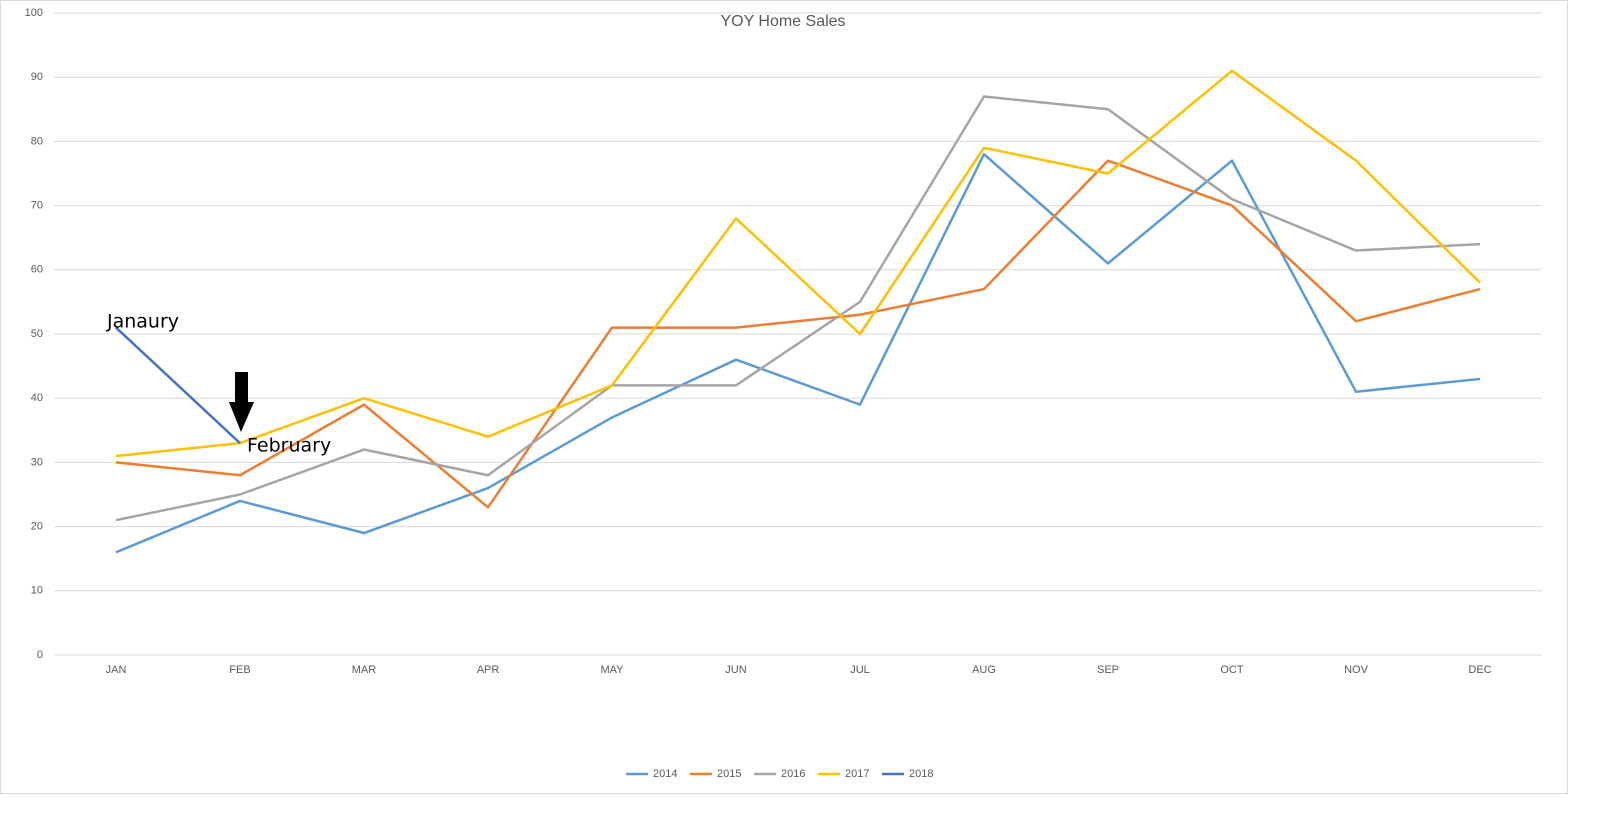 The height and width of the screenshot is (817, 1613). Describe the element at coordinates (289, 446) in the screenshot. I see `annotation: February` at that location.